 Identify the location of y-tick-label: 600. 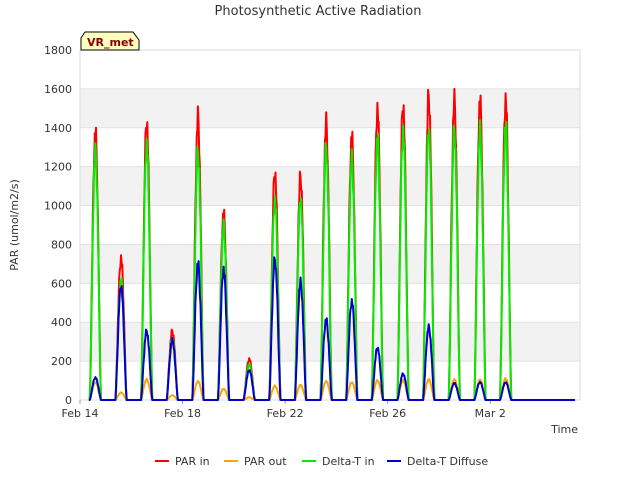
(61, 283).